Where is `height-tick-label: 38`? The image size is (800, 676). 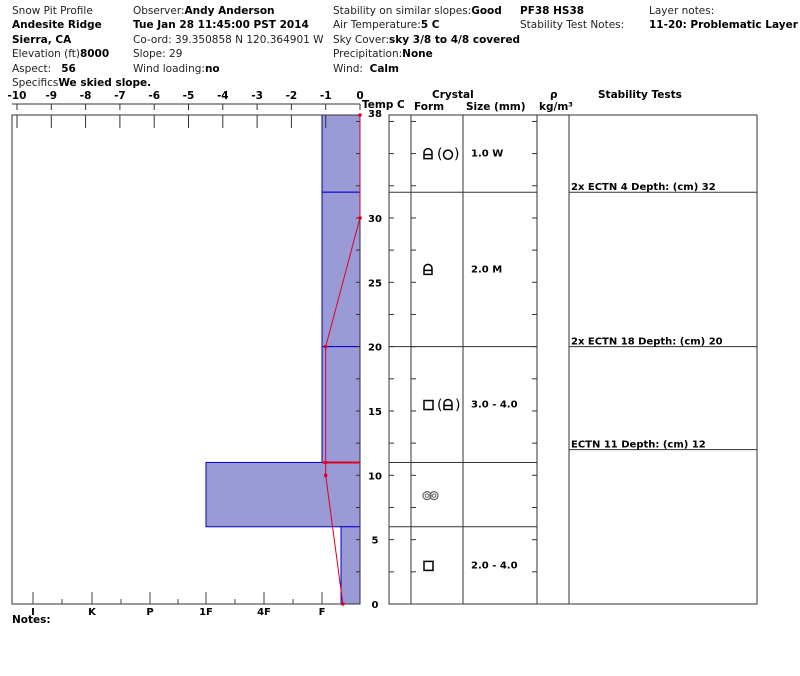 height-tick-label: 38 is located at coordinates (375, 114).